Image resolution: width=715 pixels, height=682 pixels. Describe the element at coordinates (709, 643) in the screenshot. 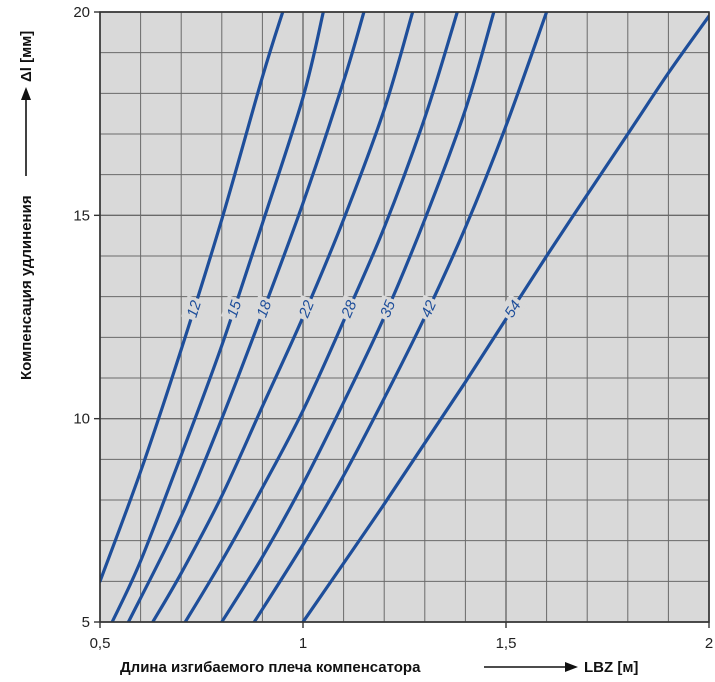

I see `x-tick-label: 2` at that location.